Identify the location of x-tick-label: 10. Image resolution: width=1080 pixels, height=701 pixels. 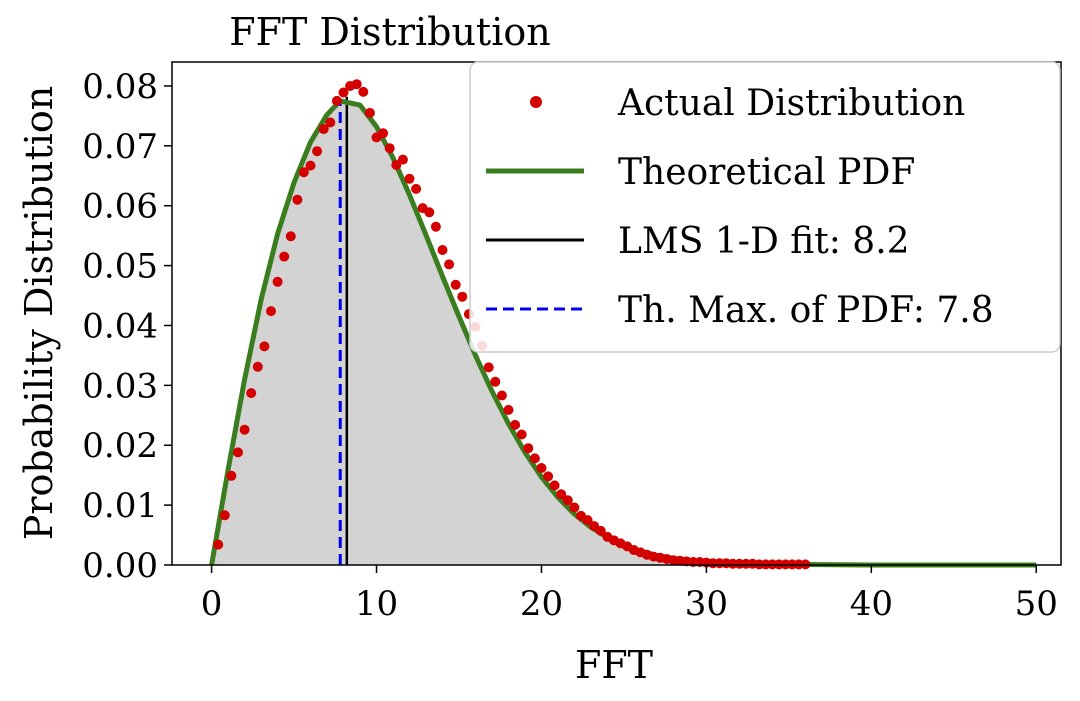
(376, 604).